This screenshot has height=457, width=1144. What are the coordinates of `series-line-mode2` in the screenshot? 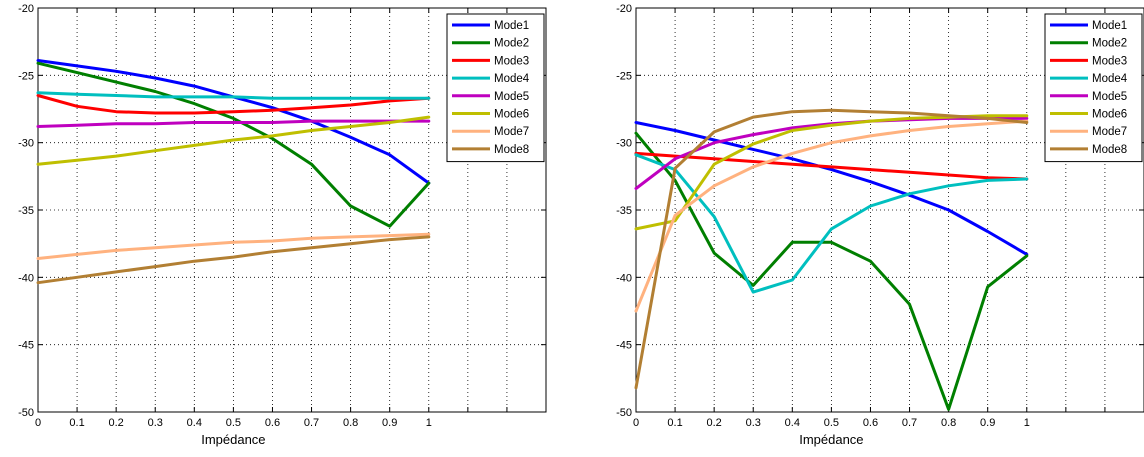 It's located at (233, 144).